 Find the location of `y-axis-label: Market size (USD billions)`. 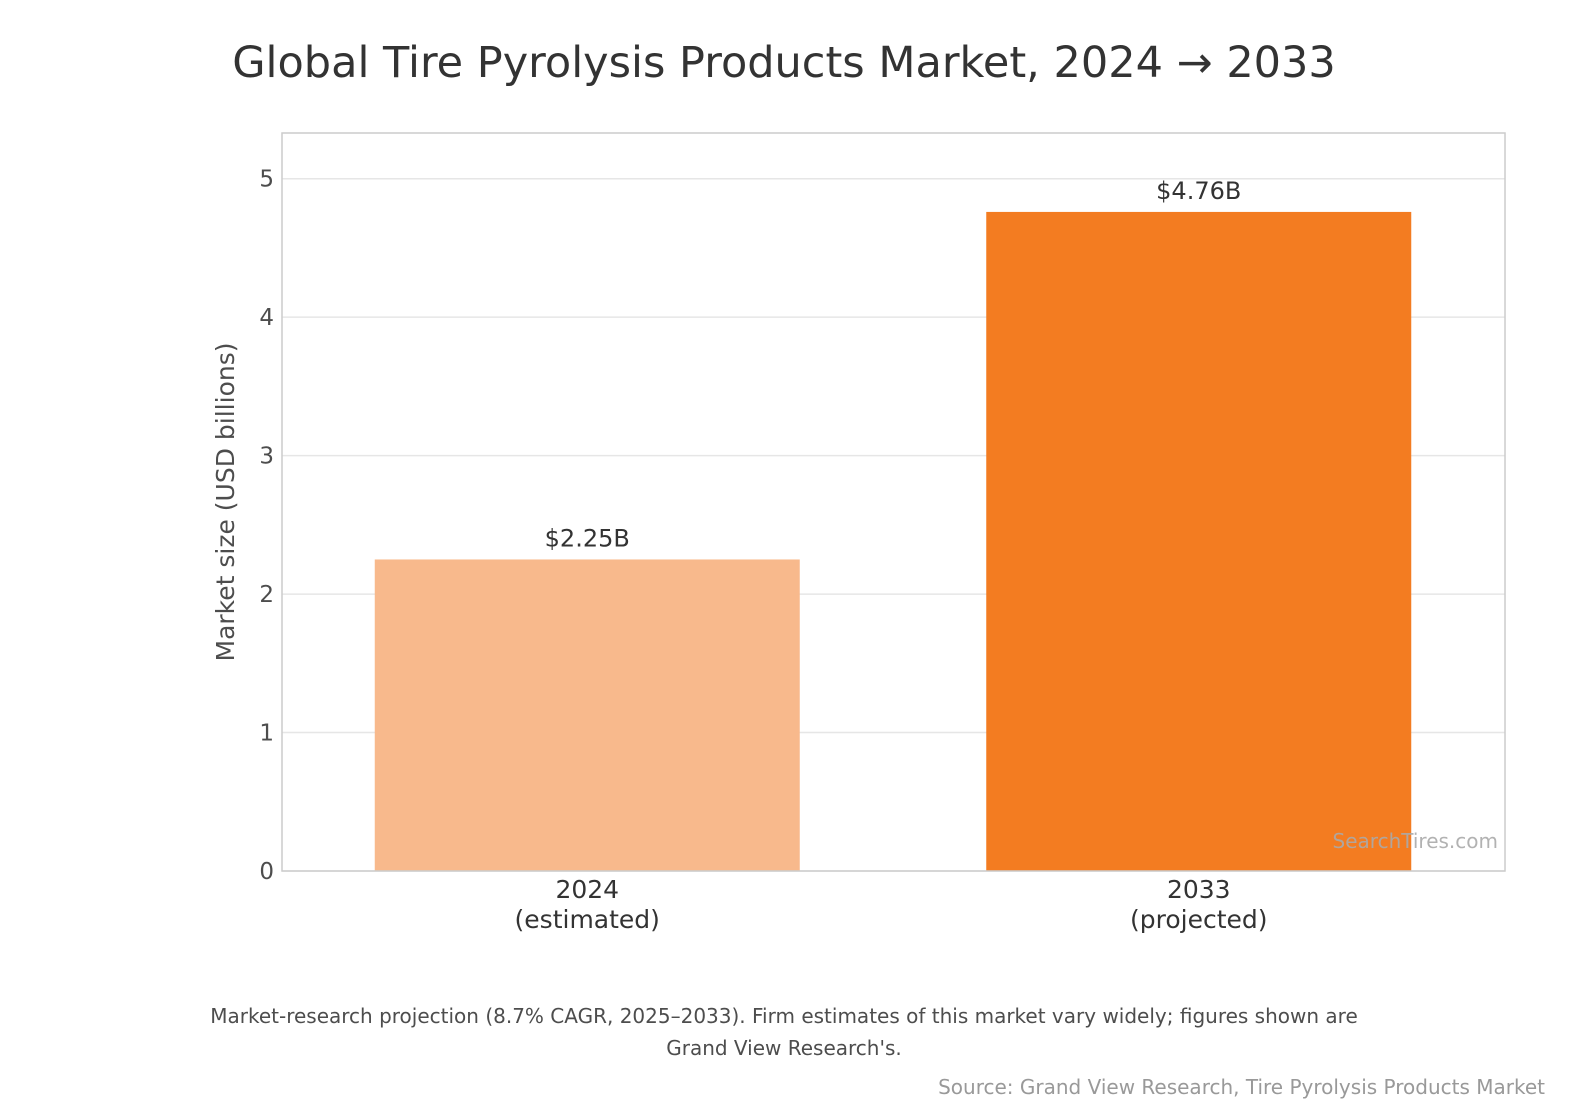

y-axis-label: Market size (USD billions) is located at coordinates (225, 502).